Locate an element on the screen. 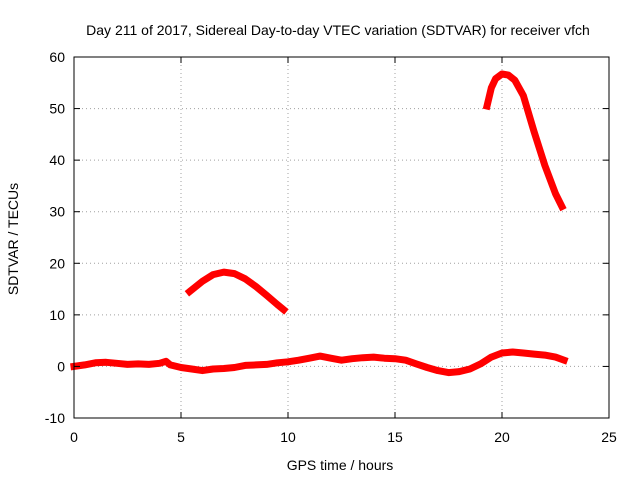  x-tick-label: 0 is located at coordinates (74, 437).